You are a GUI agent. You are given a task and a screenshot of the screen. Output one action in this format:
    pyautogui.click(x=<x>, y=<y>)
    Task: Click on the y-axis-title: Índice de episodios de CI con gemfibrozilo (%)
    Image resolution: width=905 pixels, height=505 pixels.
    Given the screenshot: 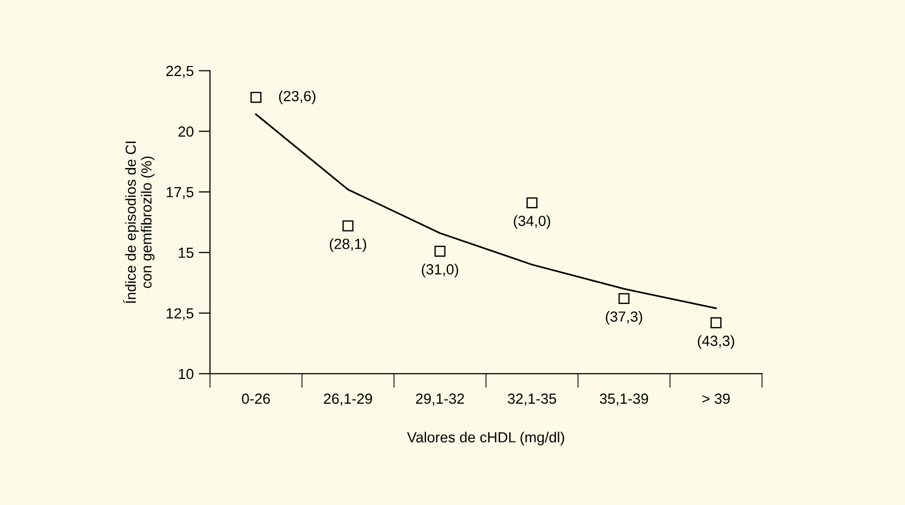 What is the action you would take?
    pyautogui.click(x=138, y=223)
    